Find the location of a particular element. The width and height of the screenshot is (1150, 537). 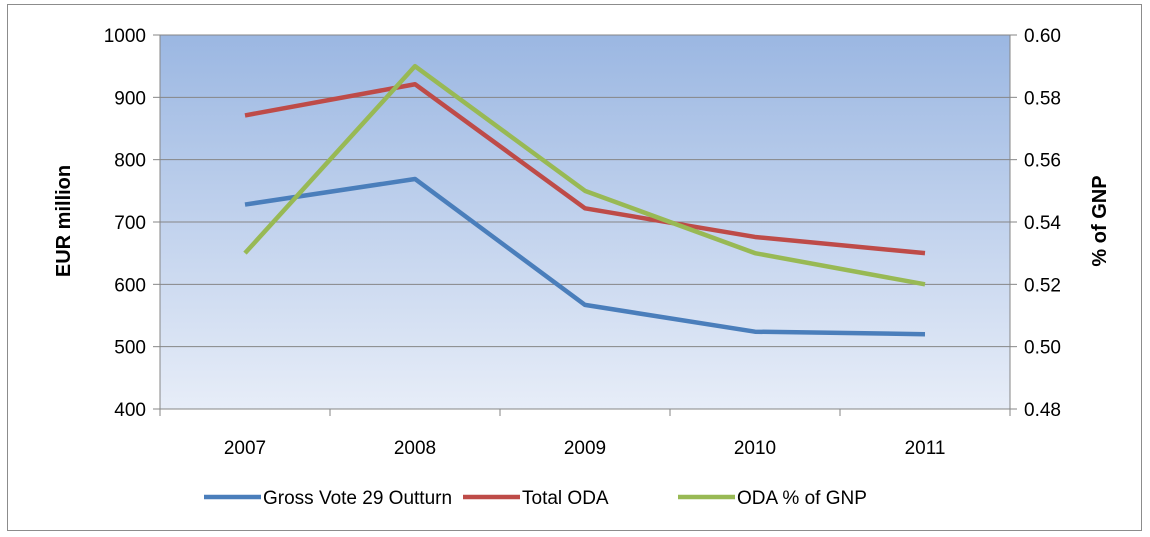

y-tick-label-left: 800 is located at coordinates (130, 161).